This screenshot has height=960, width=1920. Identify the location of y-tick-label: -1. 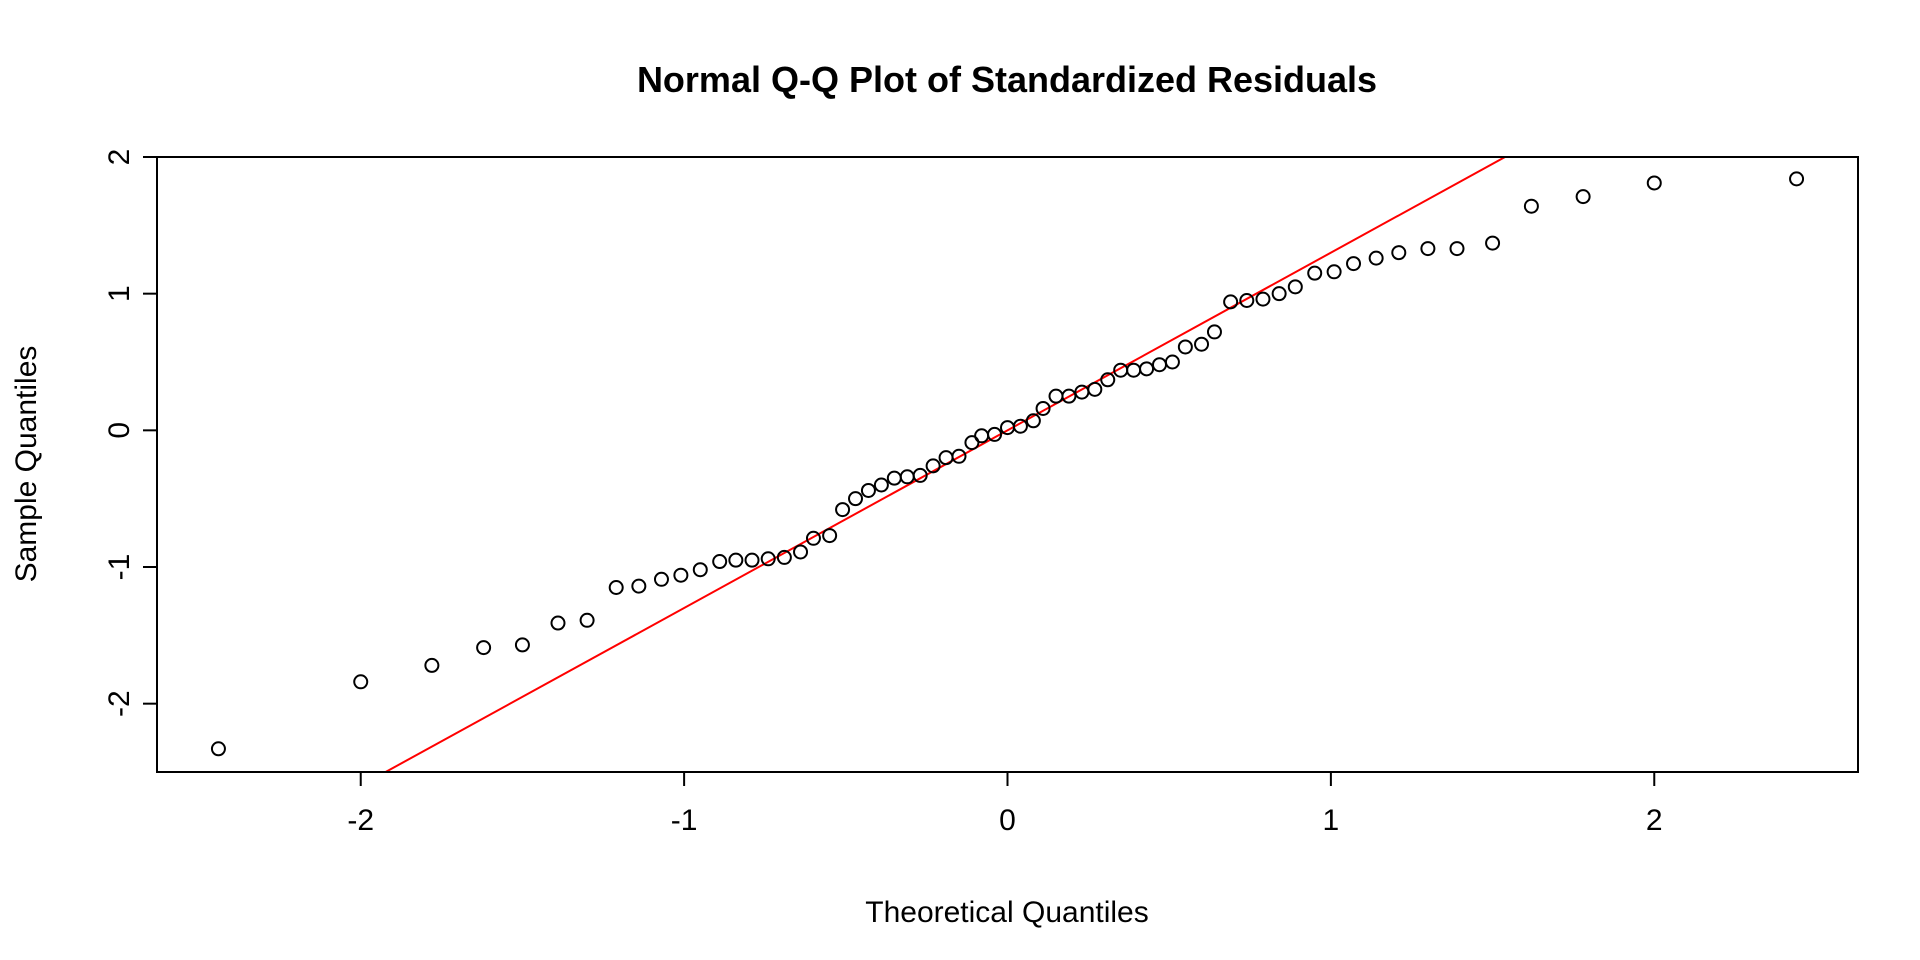
(119, 567).